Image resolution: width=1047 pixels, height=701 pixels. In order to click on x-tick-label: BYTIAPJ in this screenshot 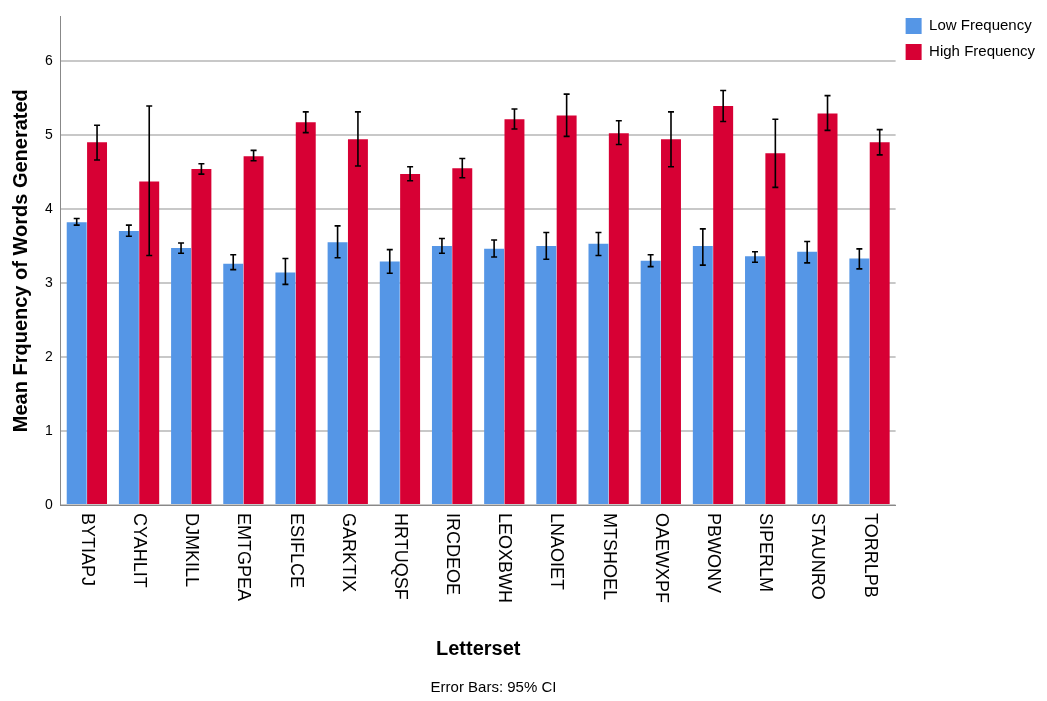, I will do `click(87, 550)`.